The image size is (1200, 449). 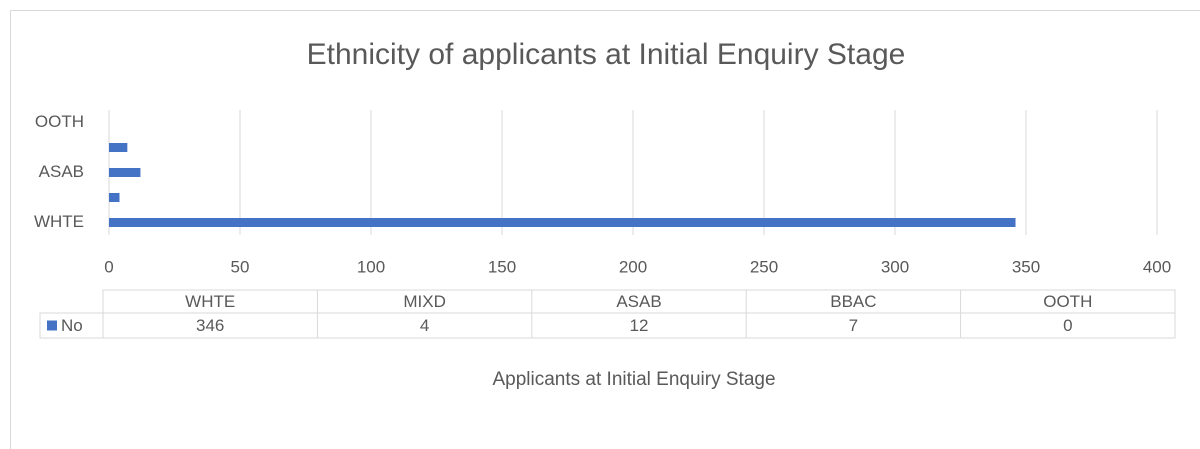 What do you see at coordinates (59, 121) in the screenshot?
I see `y-tick-label: OOTH` at bounding box center [59, 121].